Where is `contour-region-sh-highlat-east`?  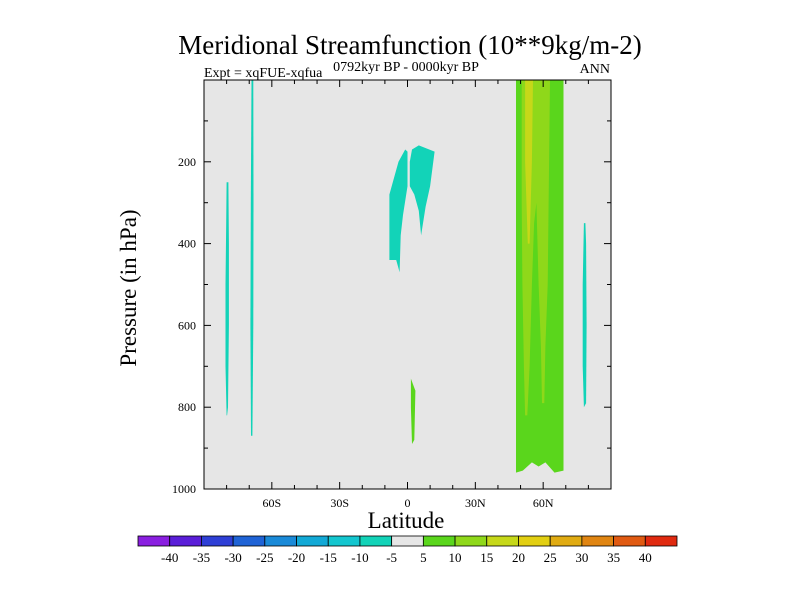
contour-region-sh-highlat-east is located at coordinates (252, 258).